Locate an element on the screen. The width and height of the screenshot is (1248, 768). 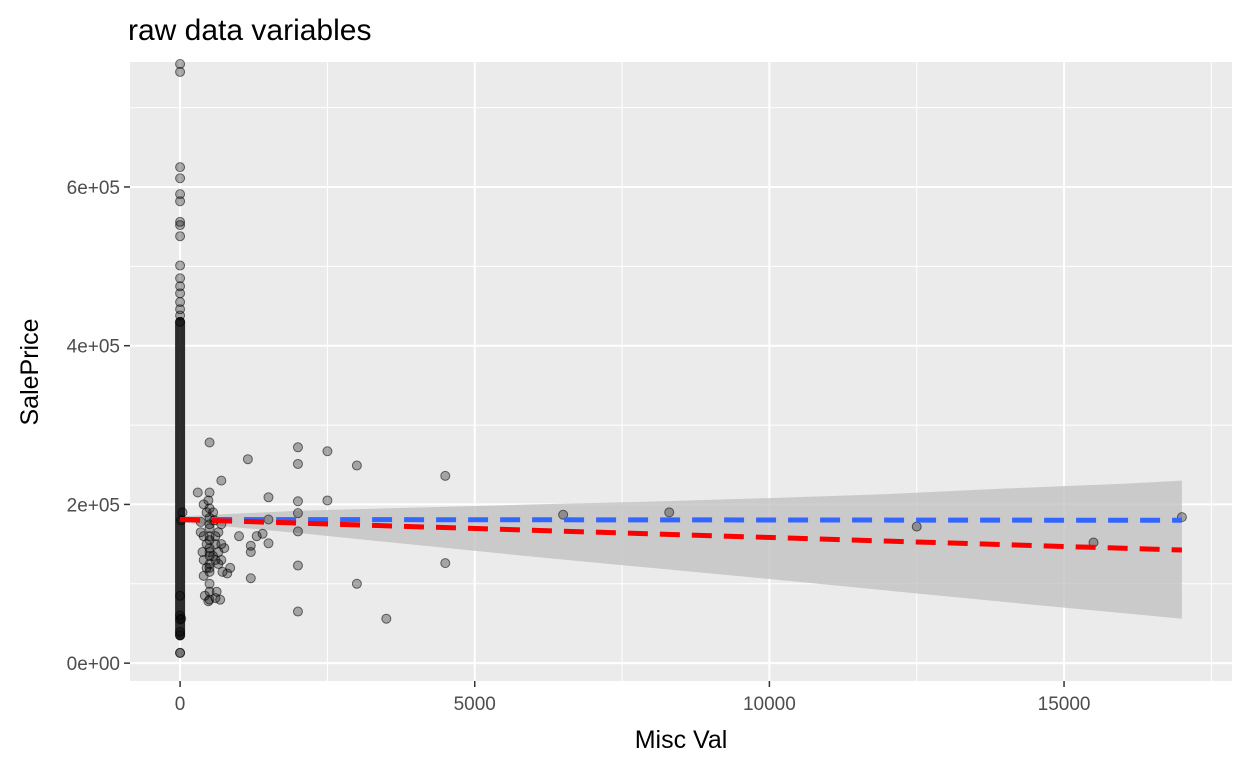
zero-value-points is located at coordinates (180, 349).